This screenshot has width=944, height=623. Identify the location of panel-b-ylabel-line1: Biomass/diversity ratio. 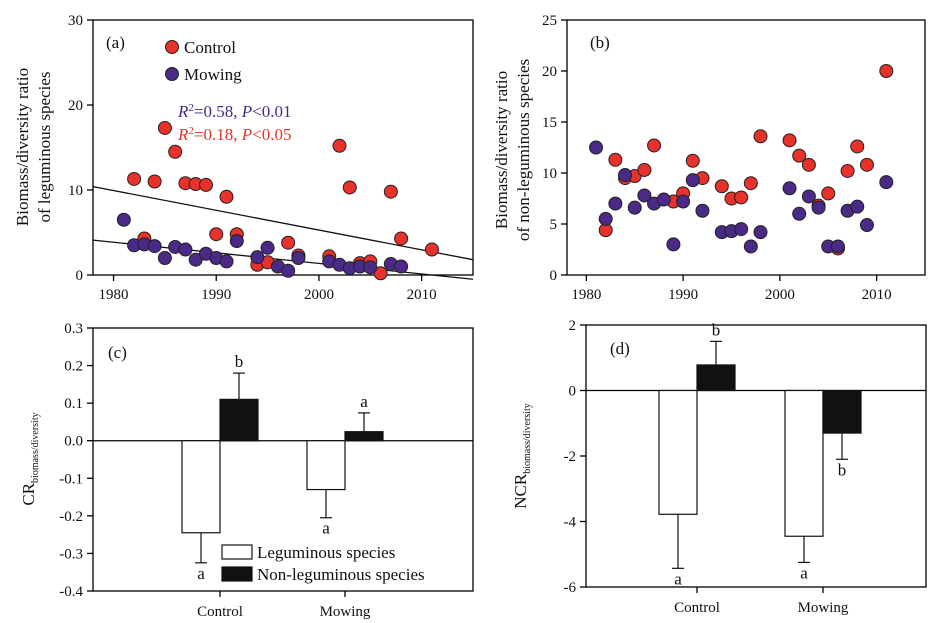
(501, 150).